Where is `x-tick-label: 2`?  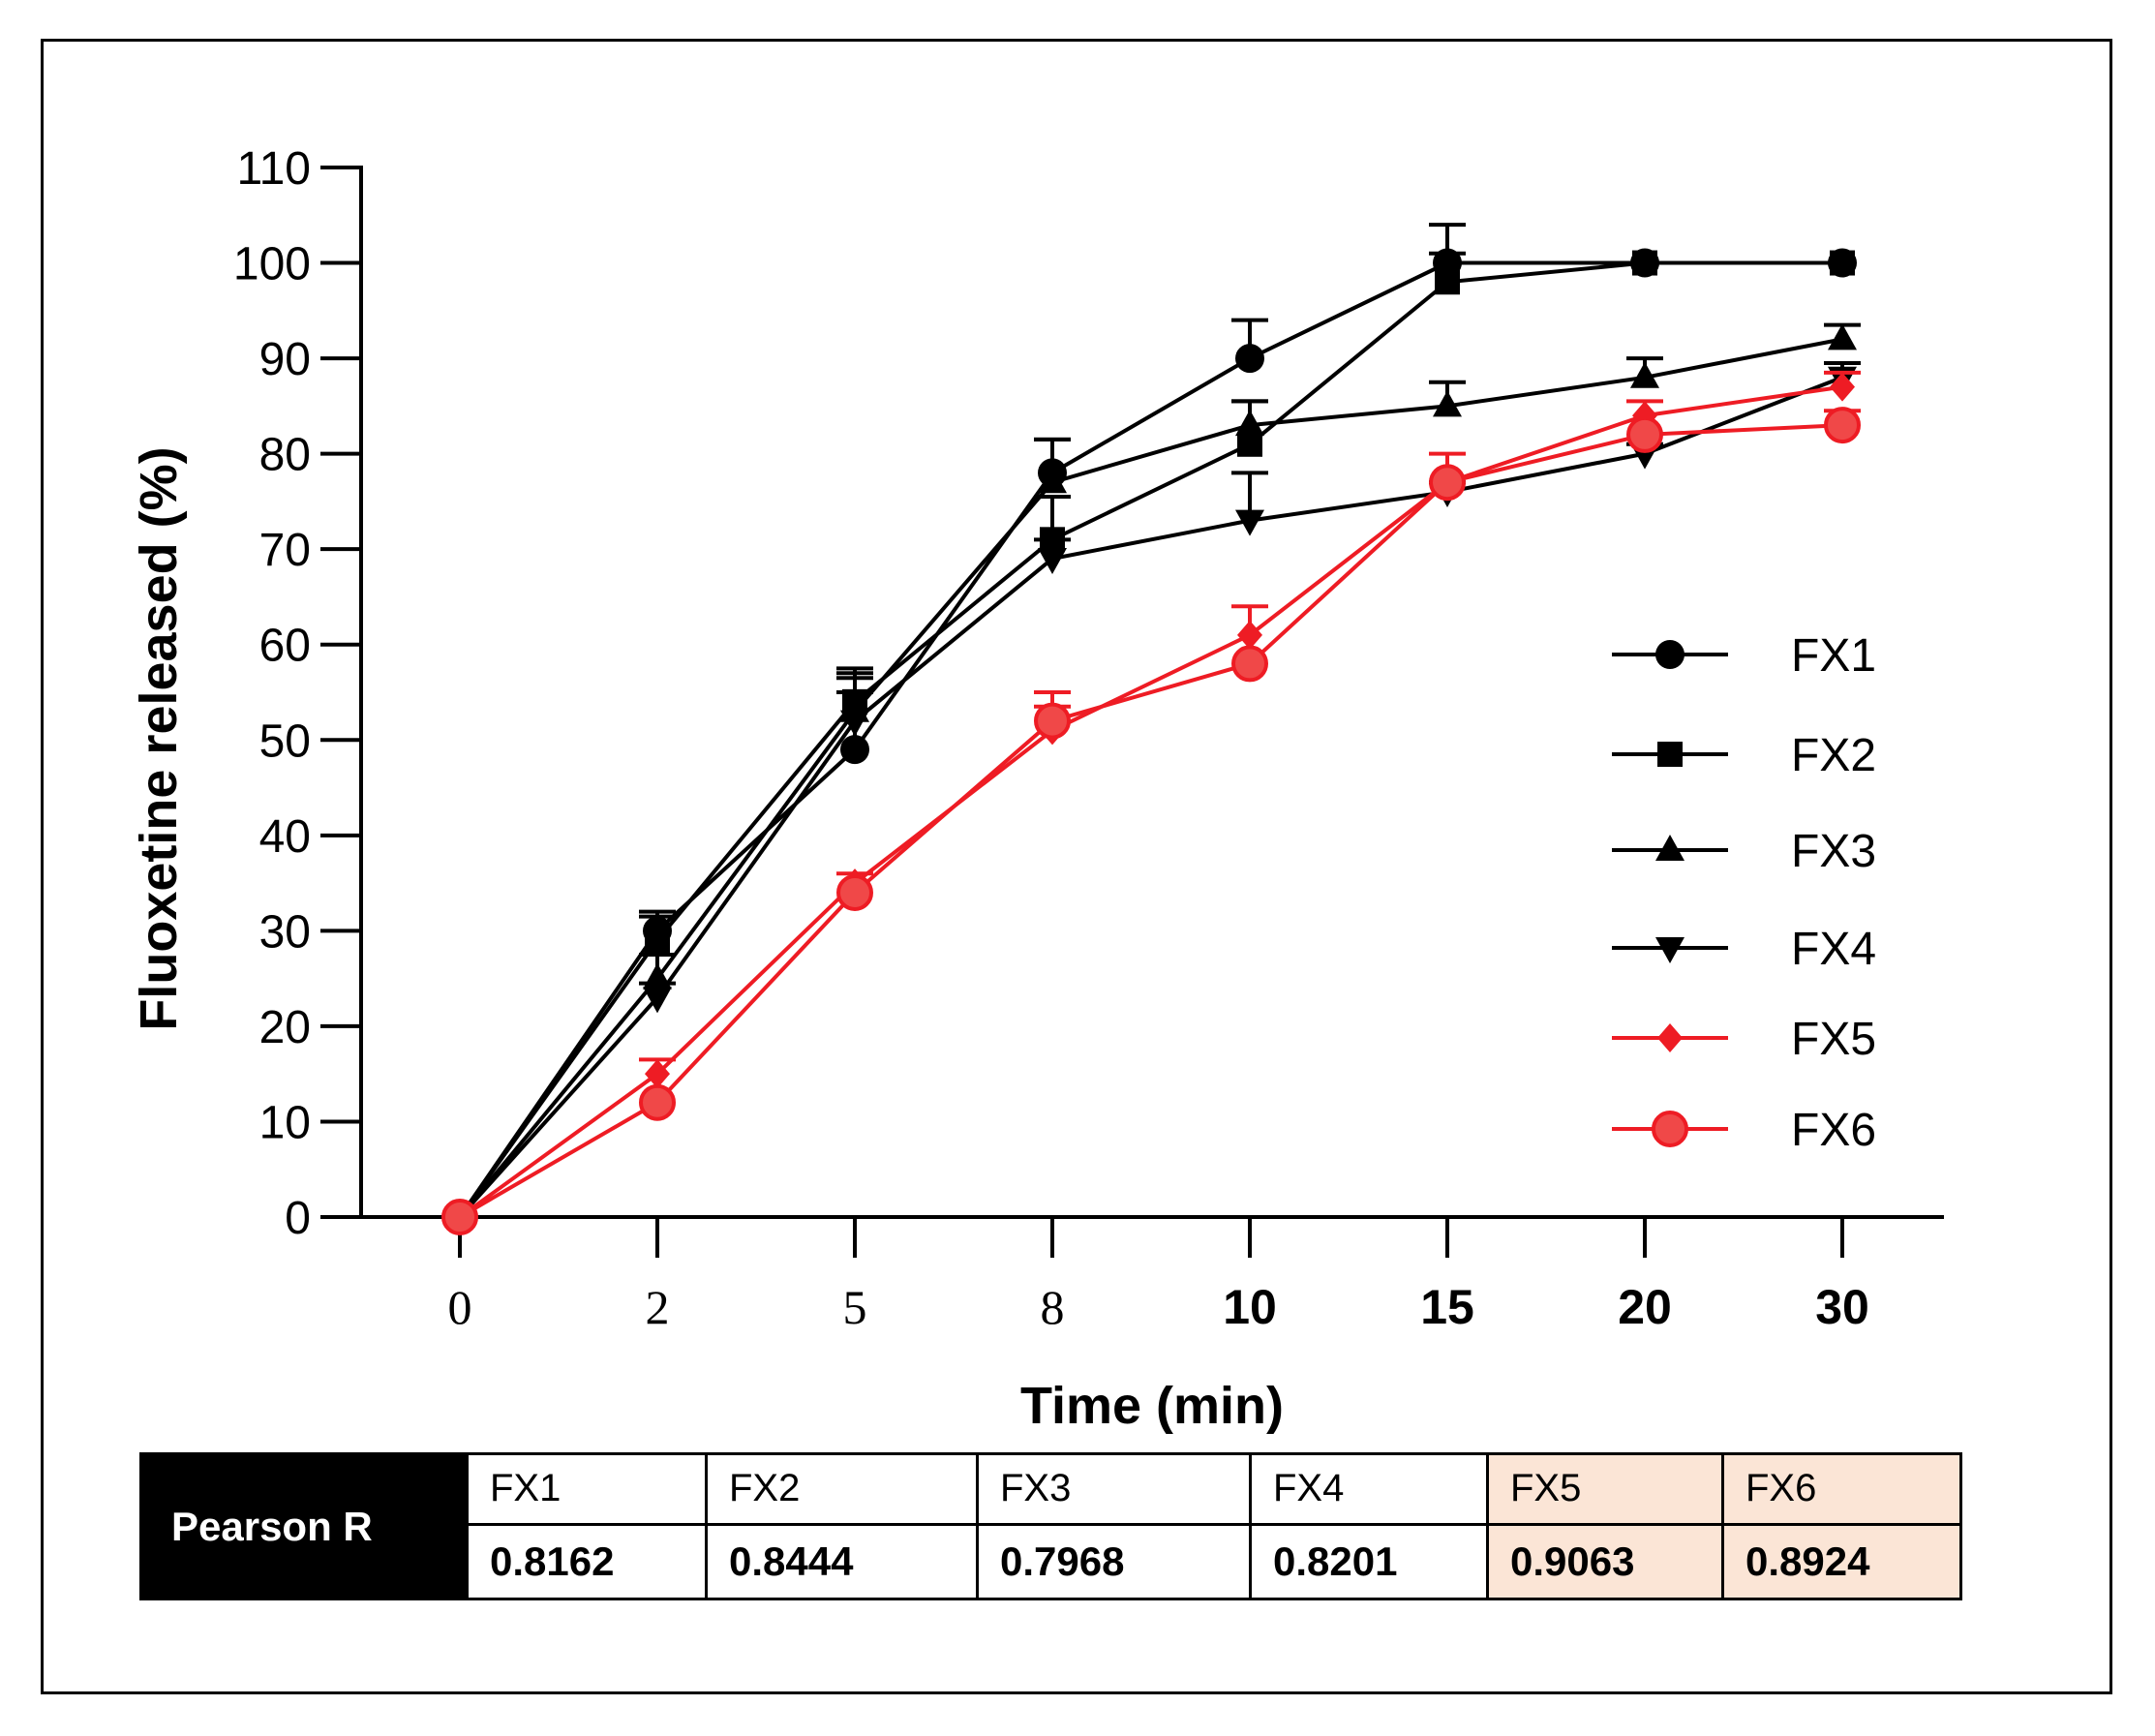
x-tick-label: 2 is located at coordinates (658, 1307).